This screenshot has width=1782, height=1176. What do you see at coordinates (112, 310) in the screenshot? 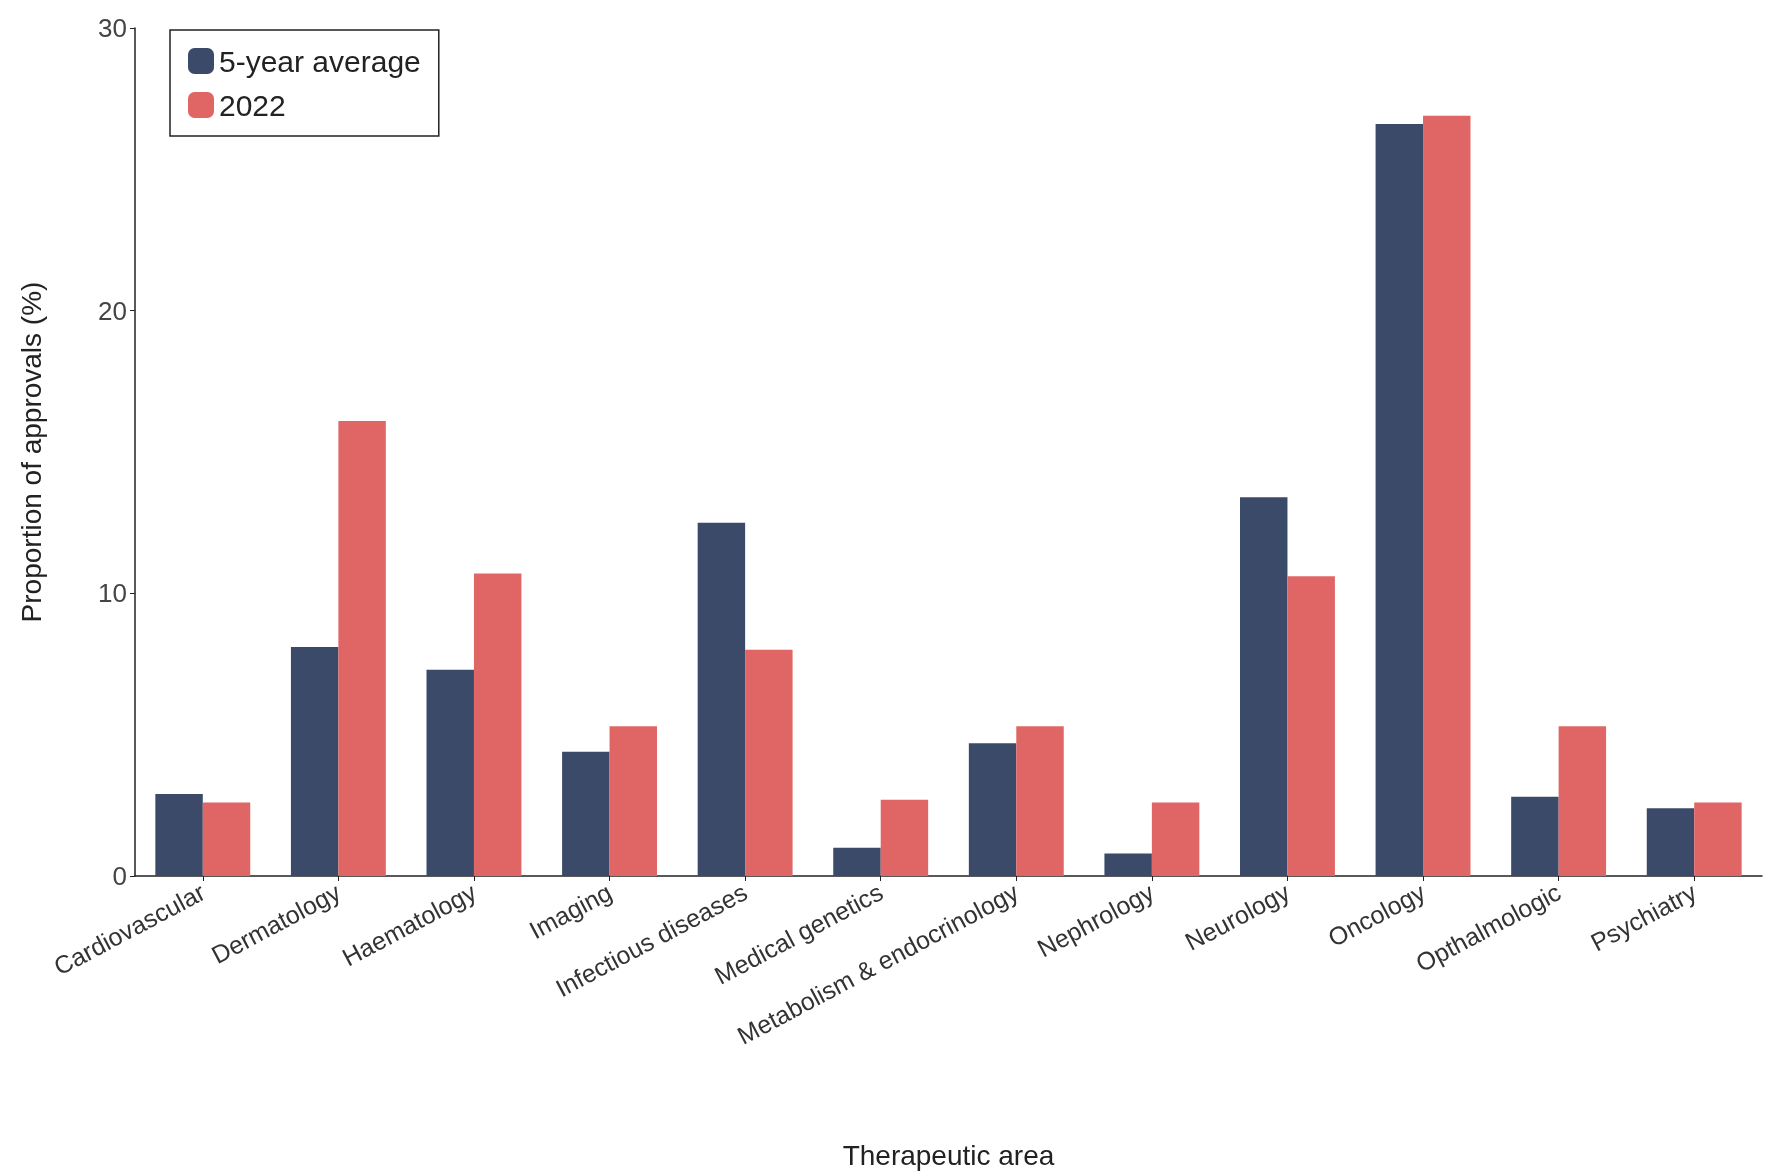
I see `y-tick-label: 20` at bounding box center [112, 310].